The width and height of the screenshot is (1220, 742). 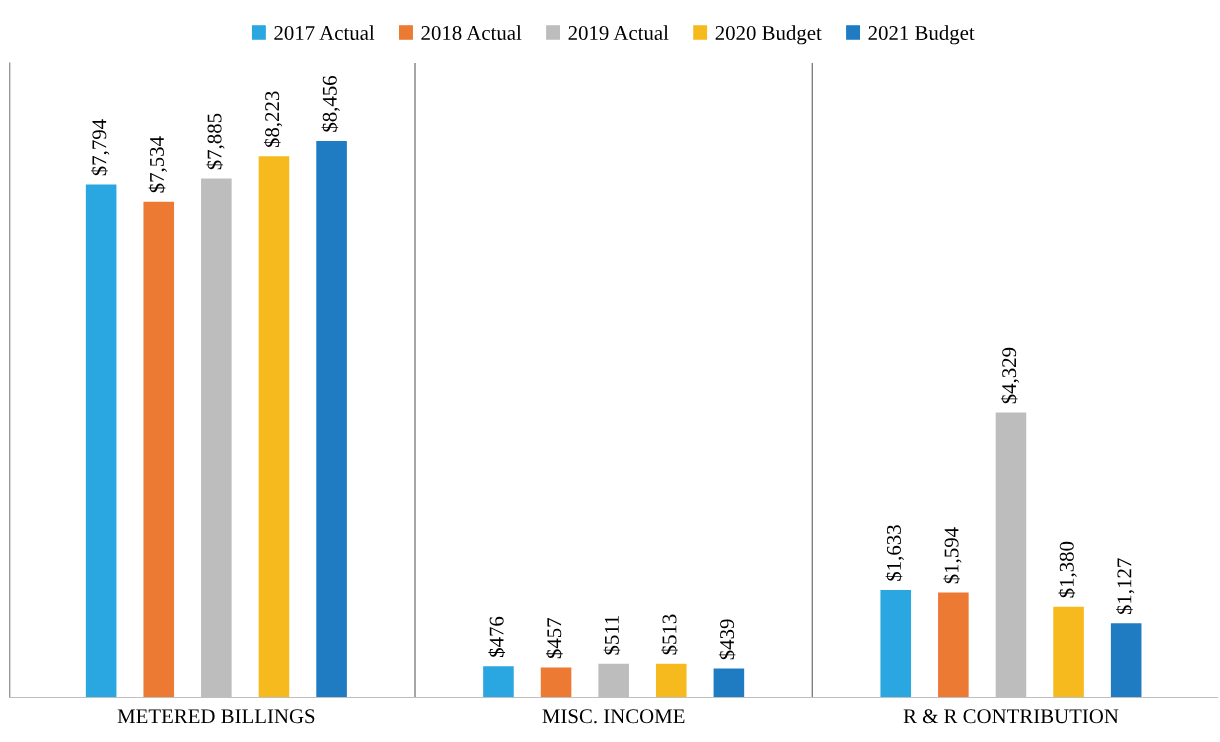 I want to click on data-label: $7,794, so click(x=100, y=147).